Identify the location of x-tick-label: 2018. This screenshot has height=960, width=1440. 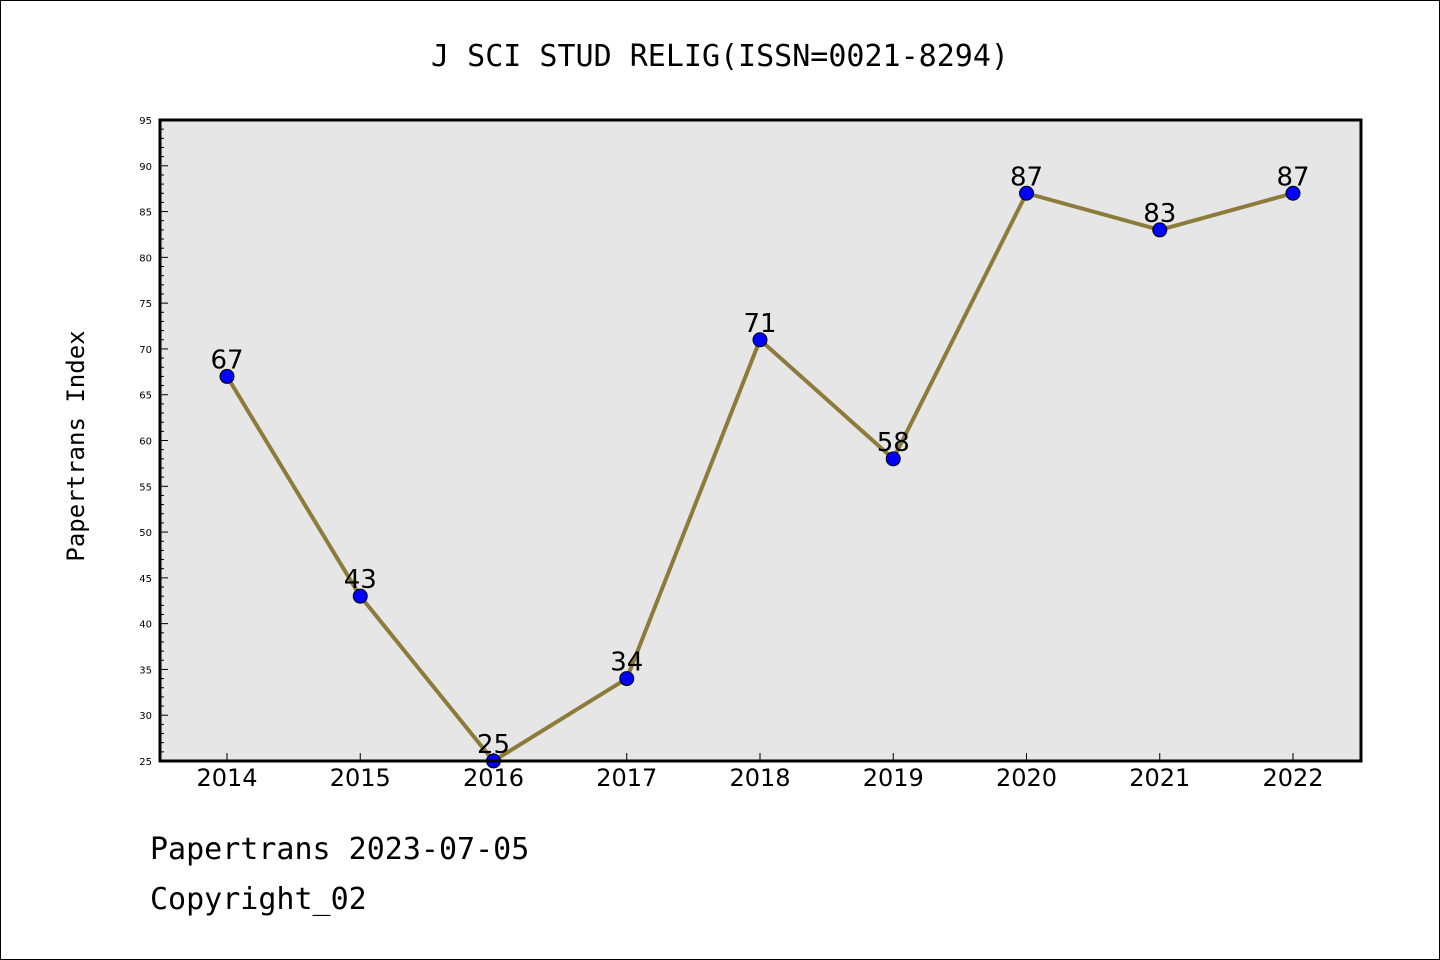
(759, 778).